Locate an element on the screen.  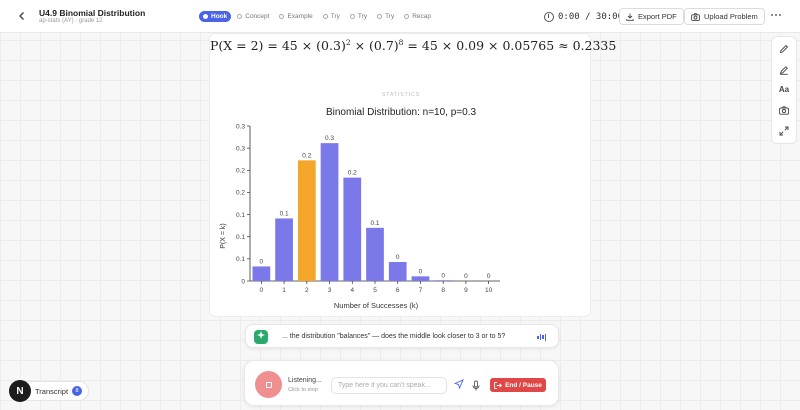
microphone-icon is located at coordinates (476, 385).